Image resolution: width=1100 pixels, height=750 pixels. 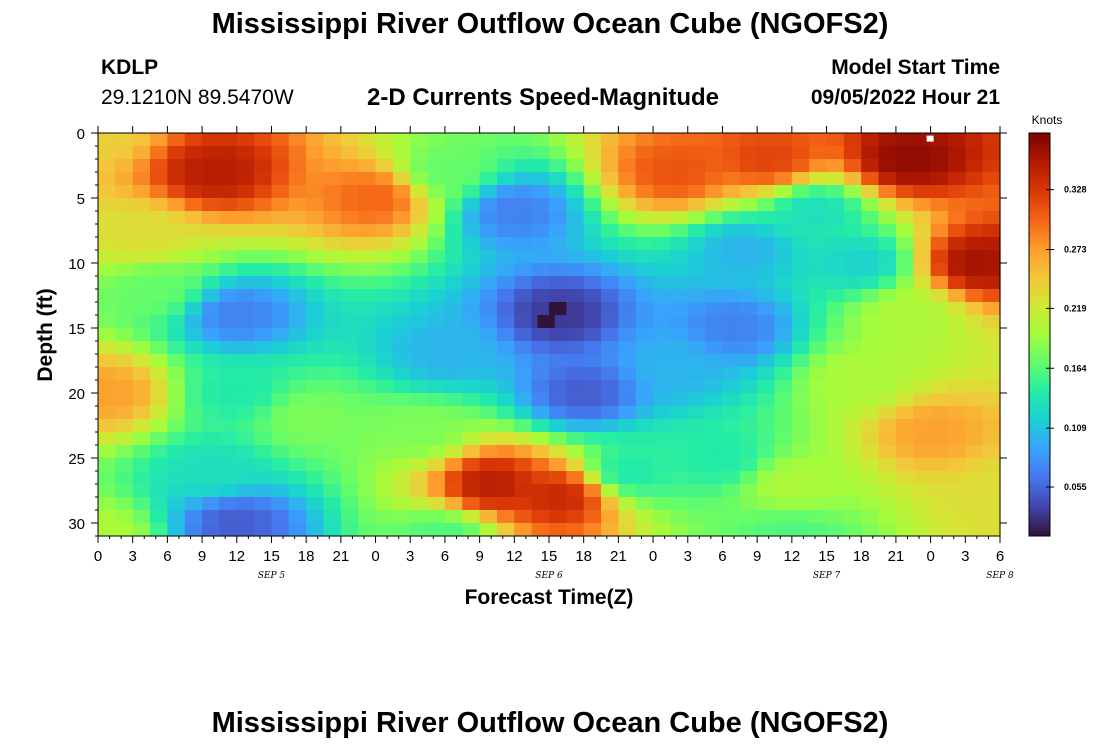 I want to click on x-tick-label: 3, so click(x=410, y=556).